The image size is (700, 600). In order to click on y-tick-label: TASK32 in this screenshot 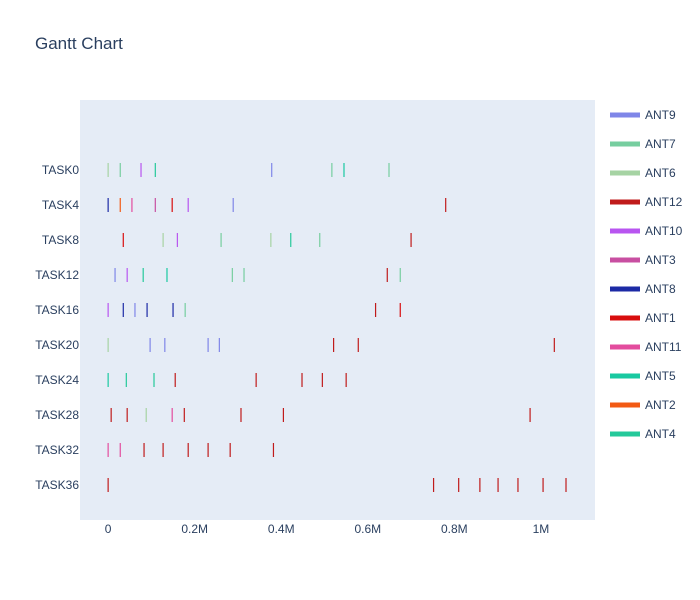, I will do `click(57, 450)`.